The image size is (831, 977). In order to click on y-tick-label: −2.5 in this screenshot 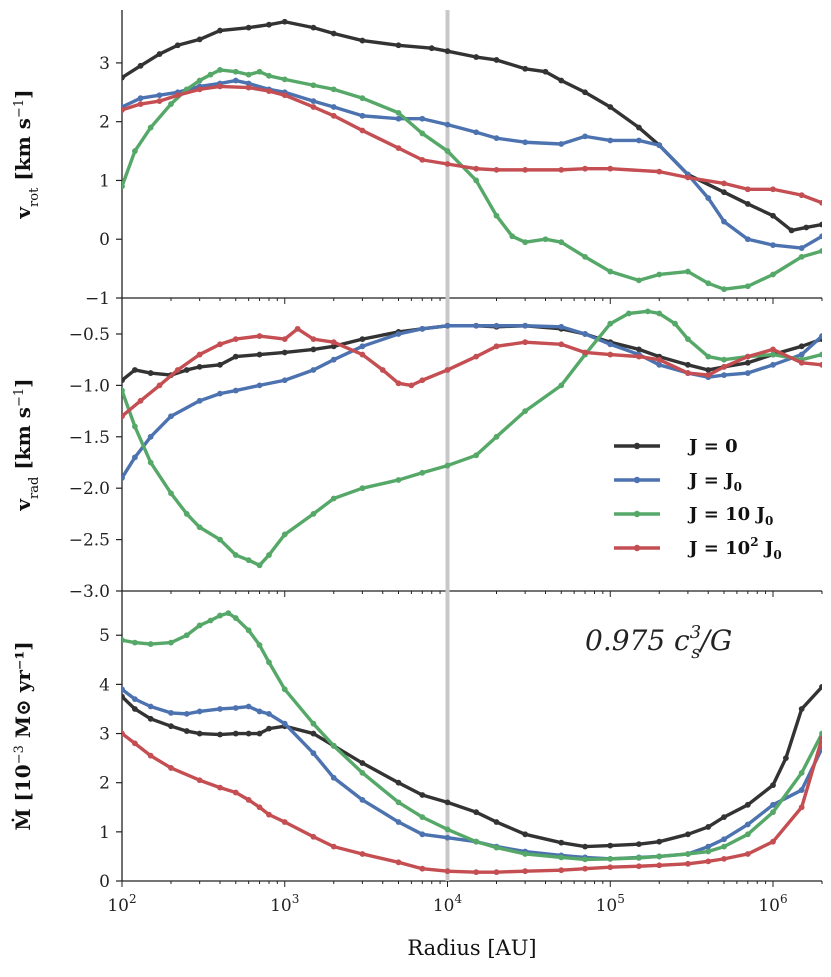, I will do `click(89, 541)`.